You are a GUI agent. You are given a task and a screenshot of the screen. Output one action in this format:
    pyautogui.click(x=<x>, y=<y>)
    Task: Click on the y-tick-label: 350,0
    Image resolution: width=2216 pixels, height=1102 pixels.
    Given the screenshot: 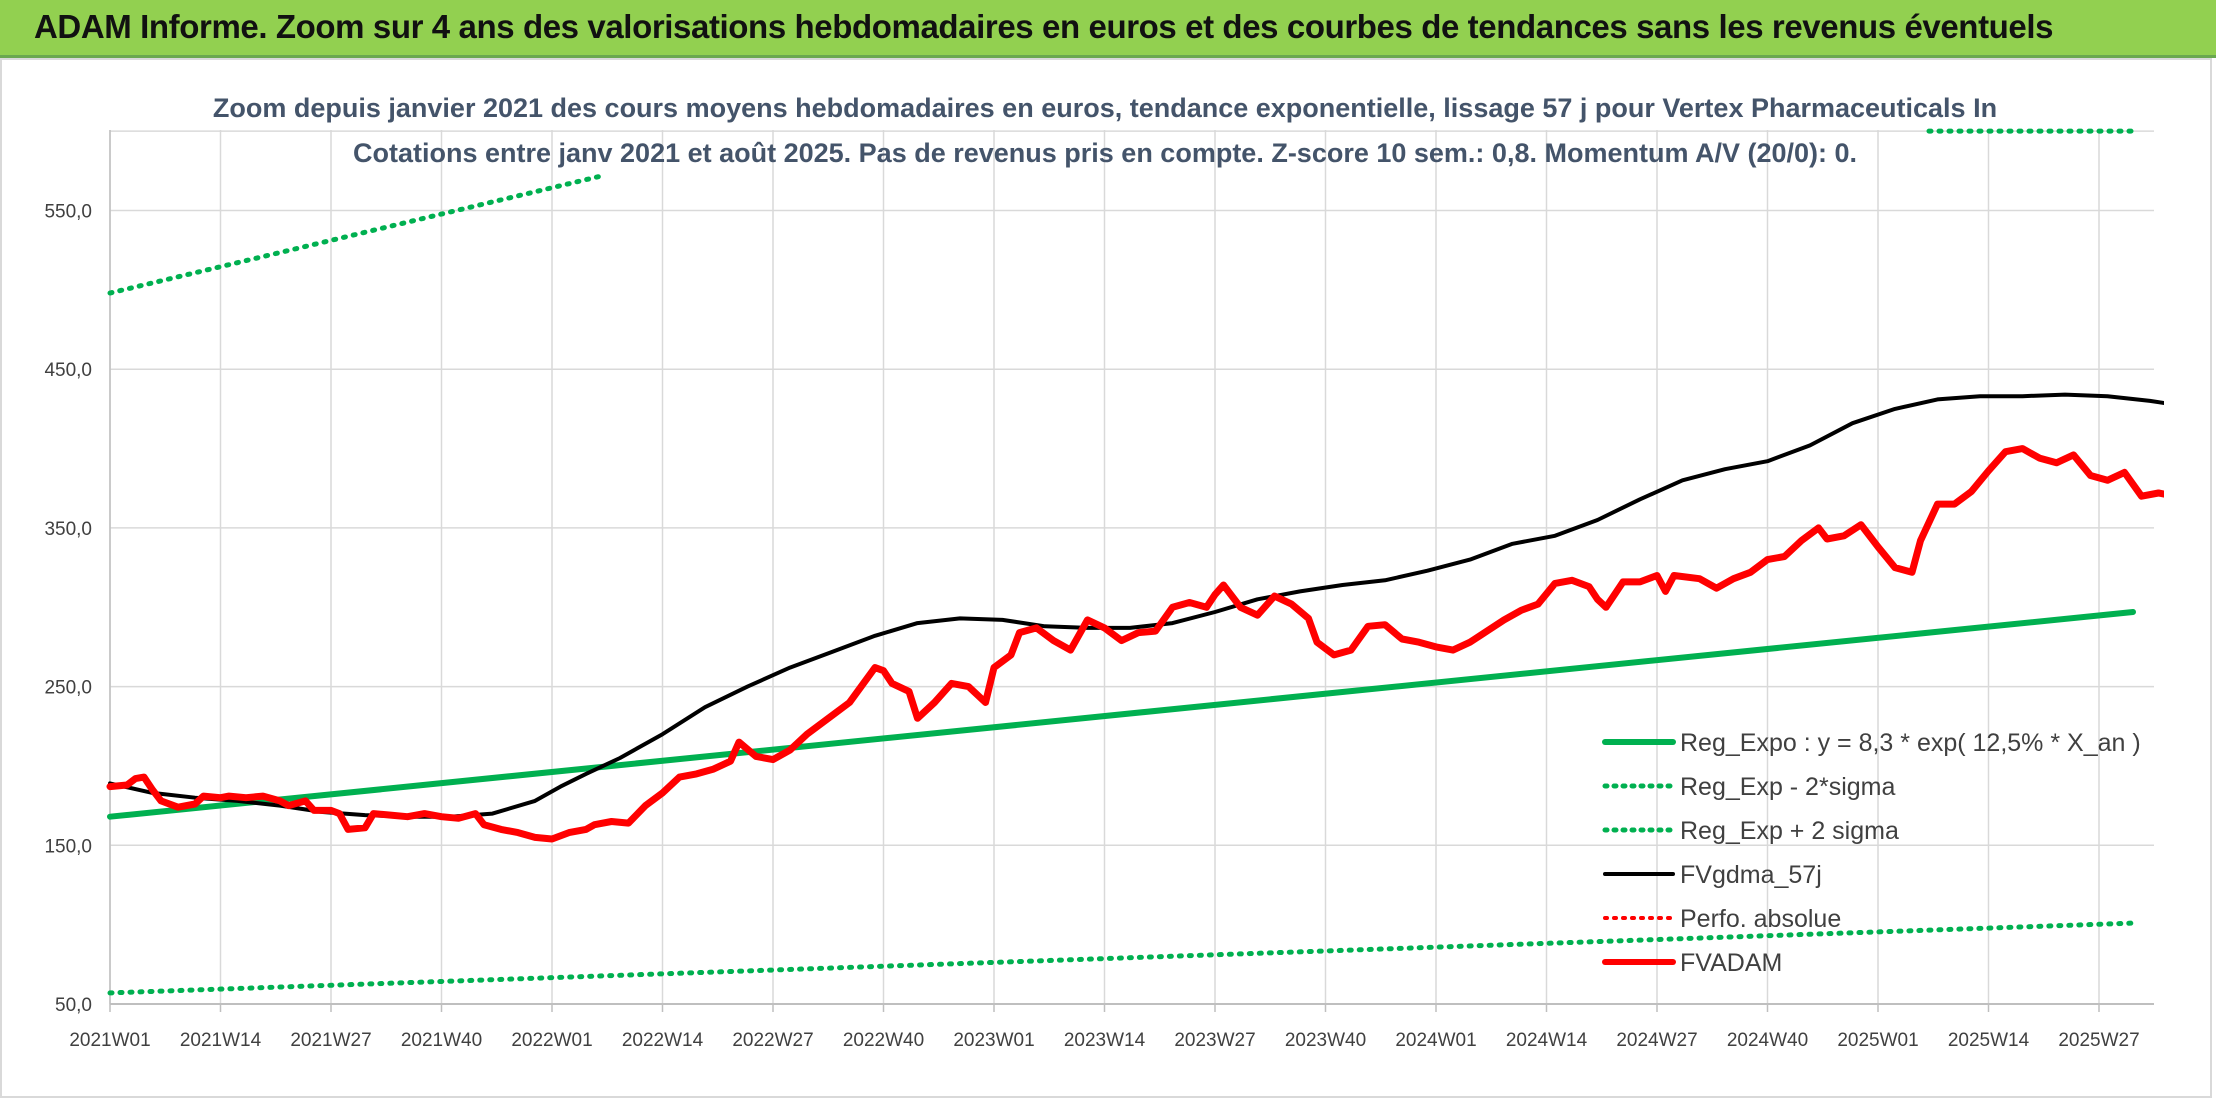 What is the action you would take?
    pyautogui.click(x=68, y=529)
    